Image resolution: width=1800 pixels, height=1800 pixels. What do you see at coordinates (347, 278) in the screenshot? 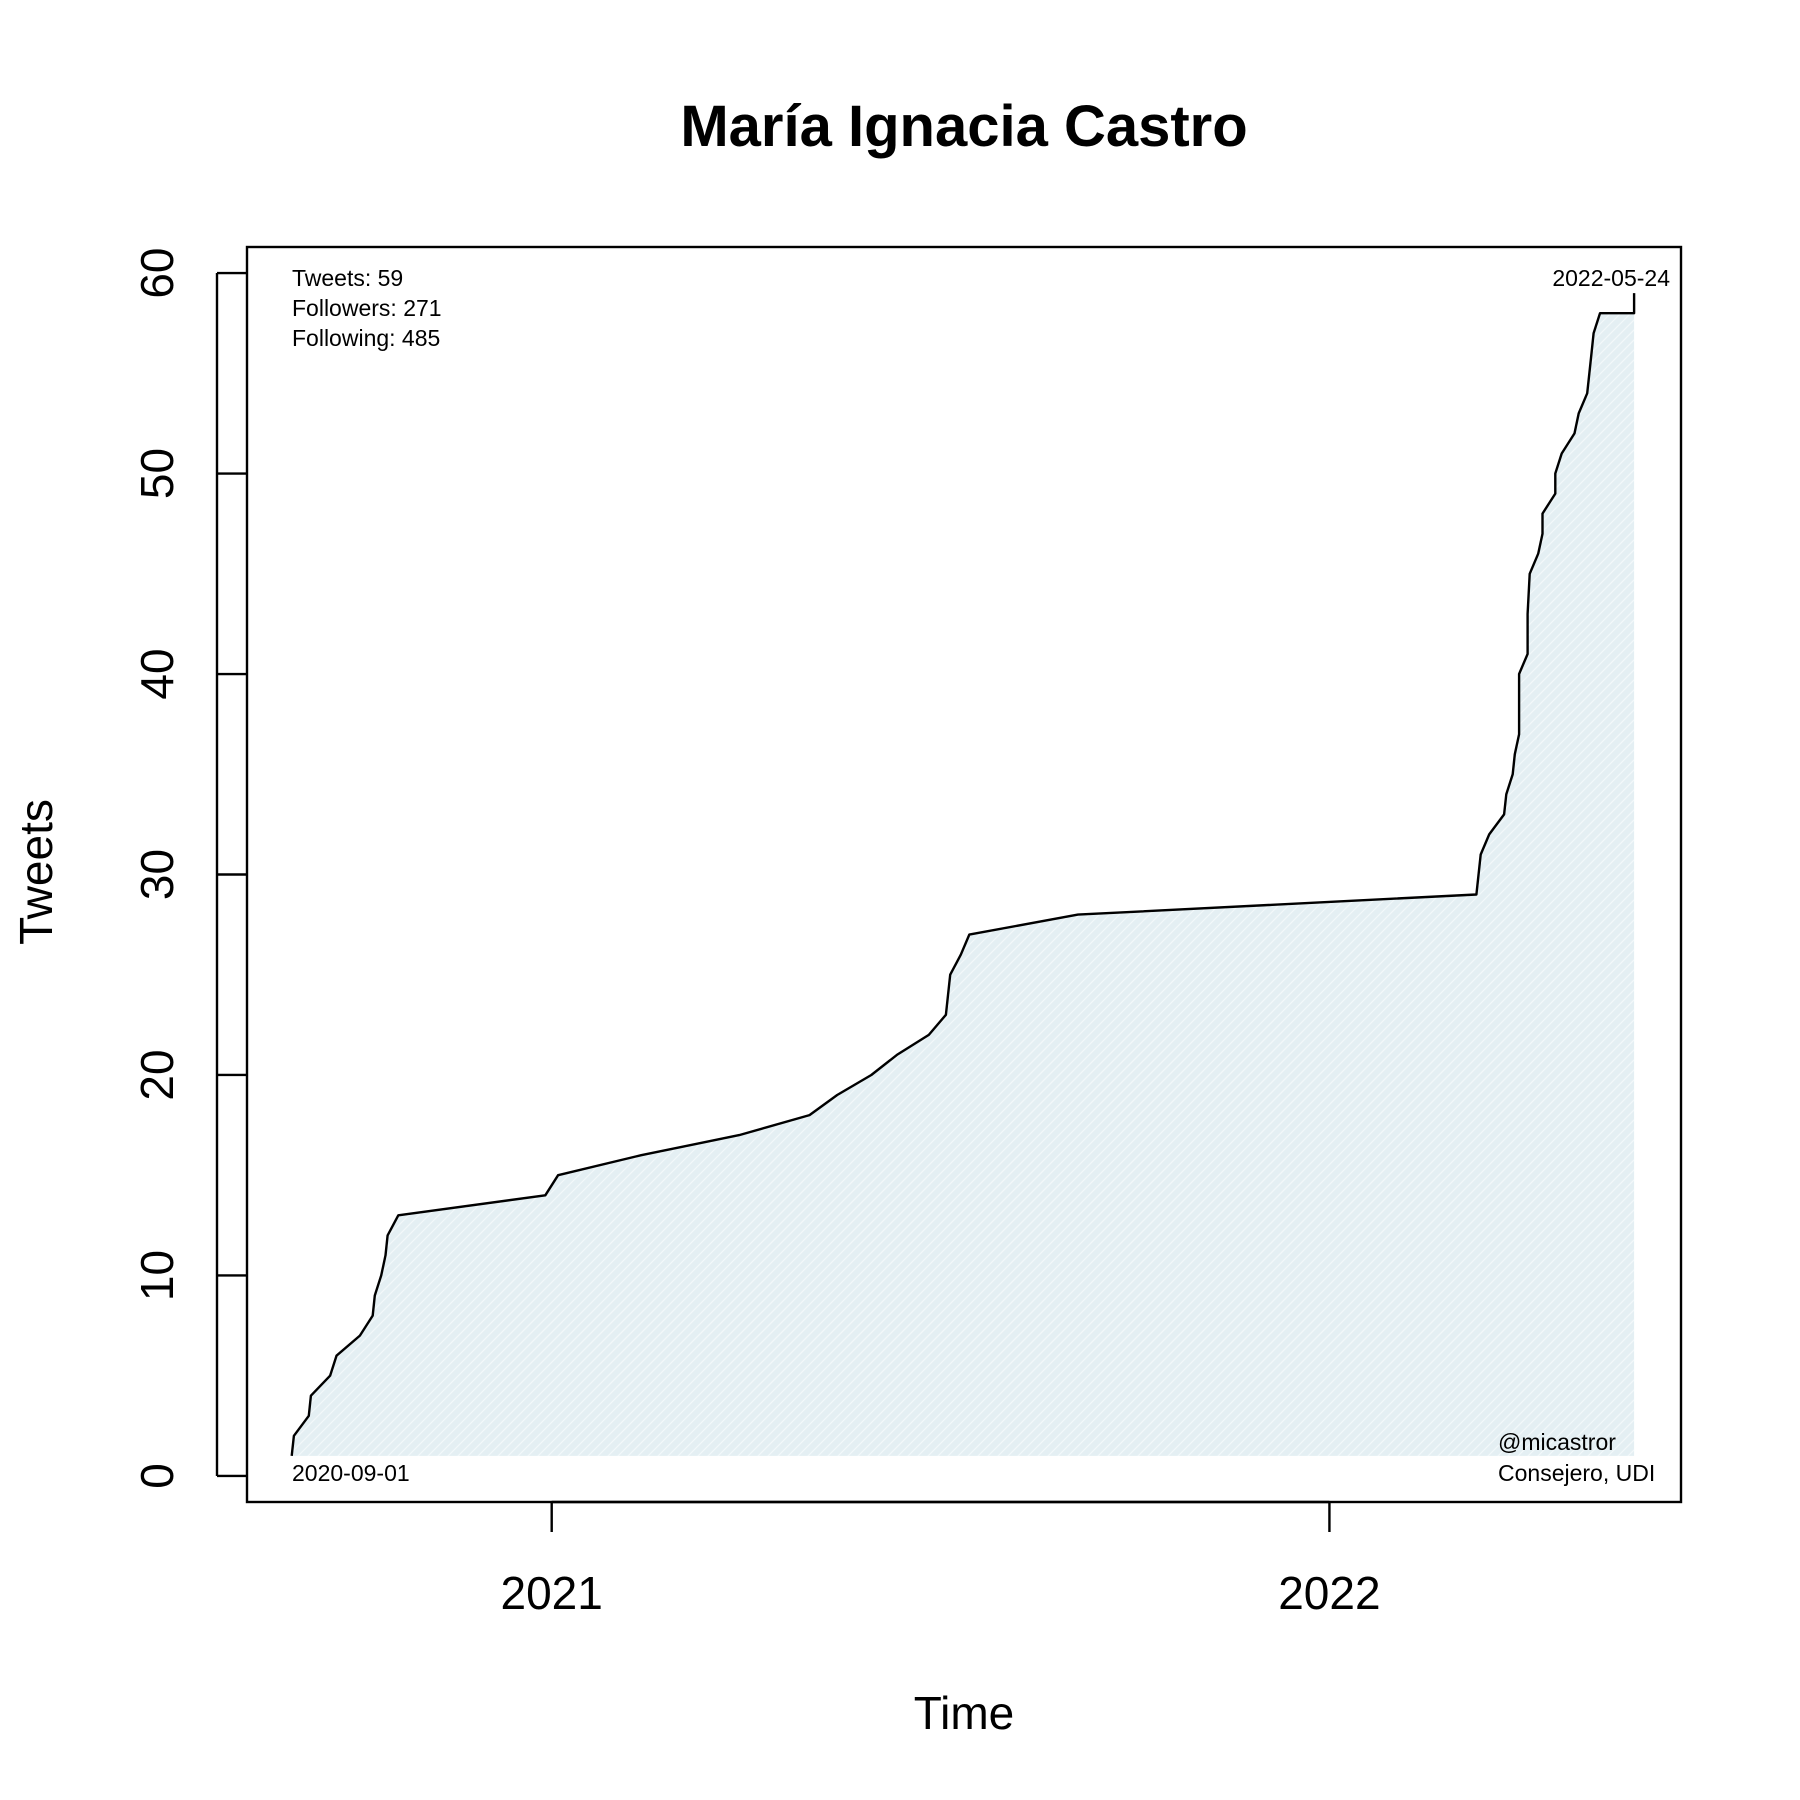
I see `tweets-count: Tweets: 59` at bounding box center [347, 278].